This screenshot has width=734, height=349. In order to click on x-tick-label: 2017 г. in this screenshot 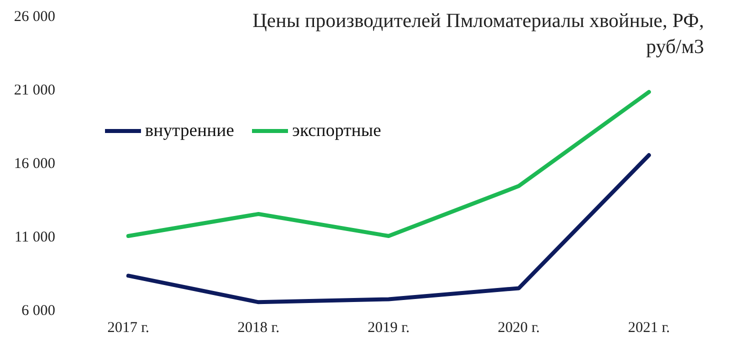, I will do `click(128, 328)`.